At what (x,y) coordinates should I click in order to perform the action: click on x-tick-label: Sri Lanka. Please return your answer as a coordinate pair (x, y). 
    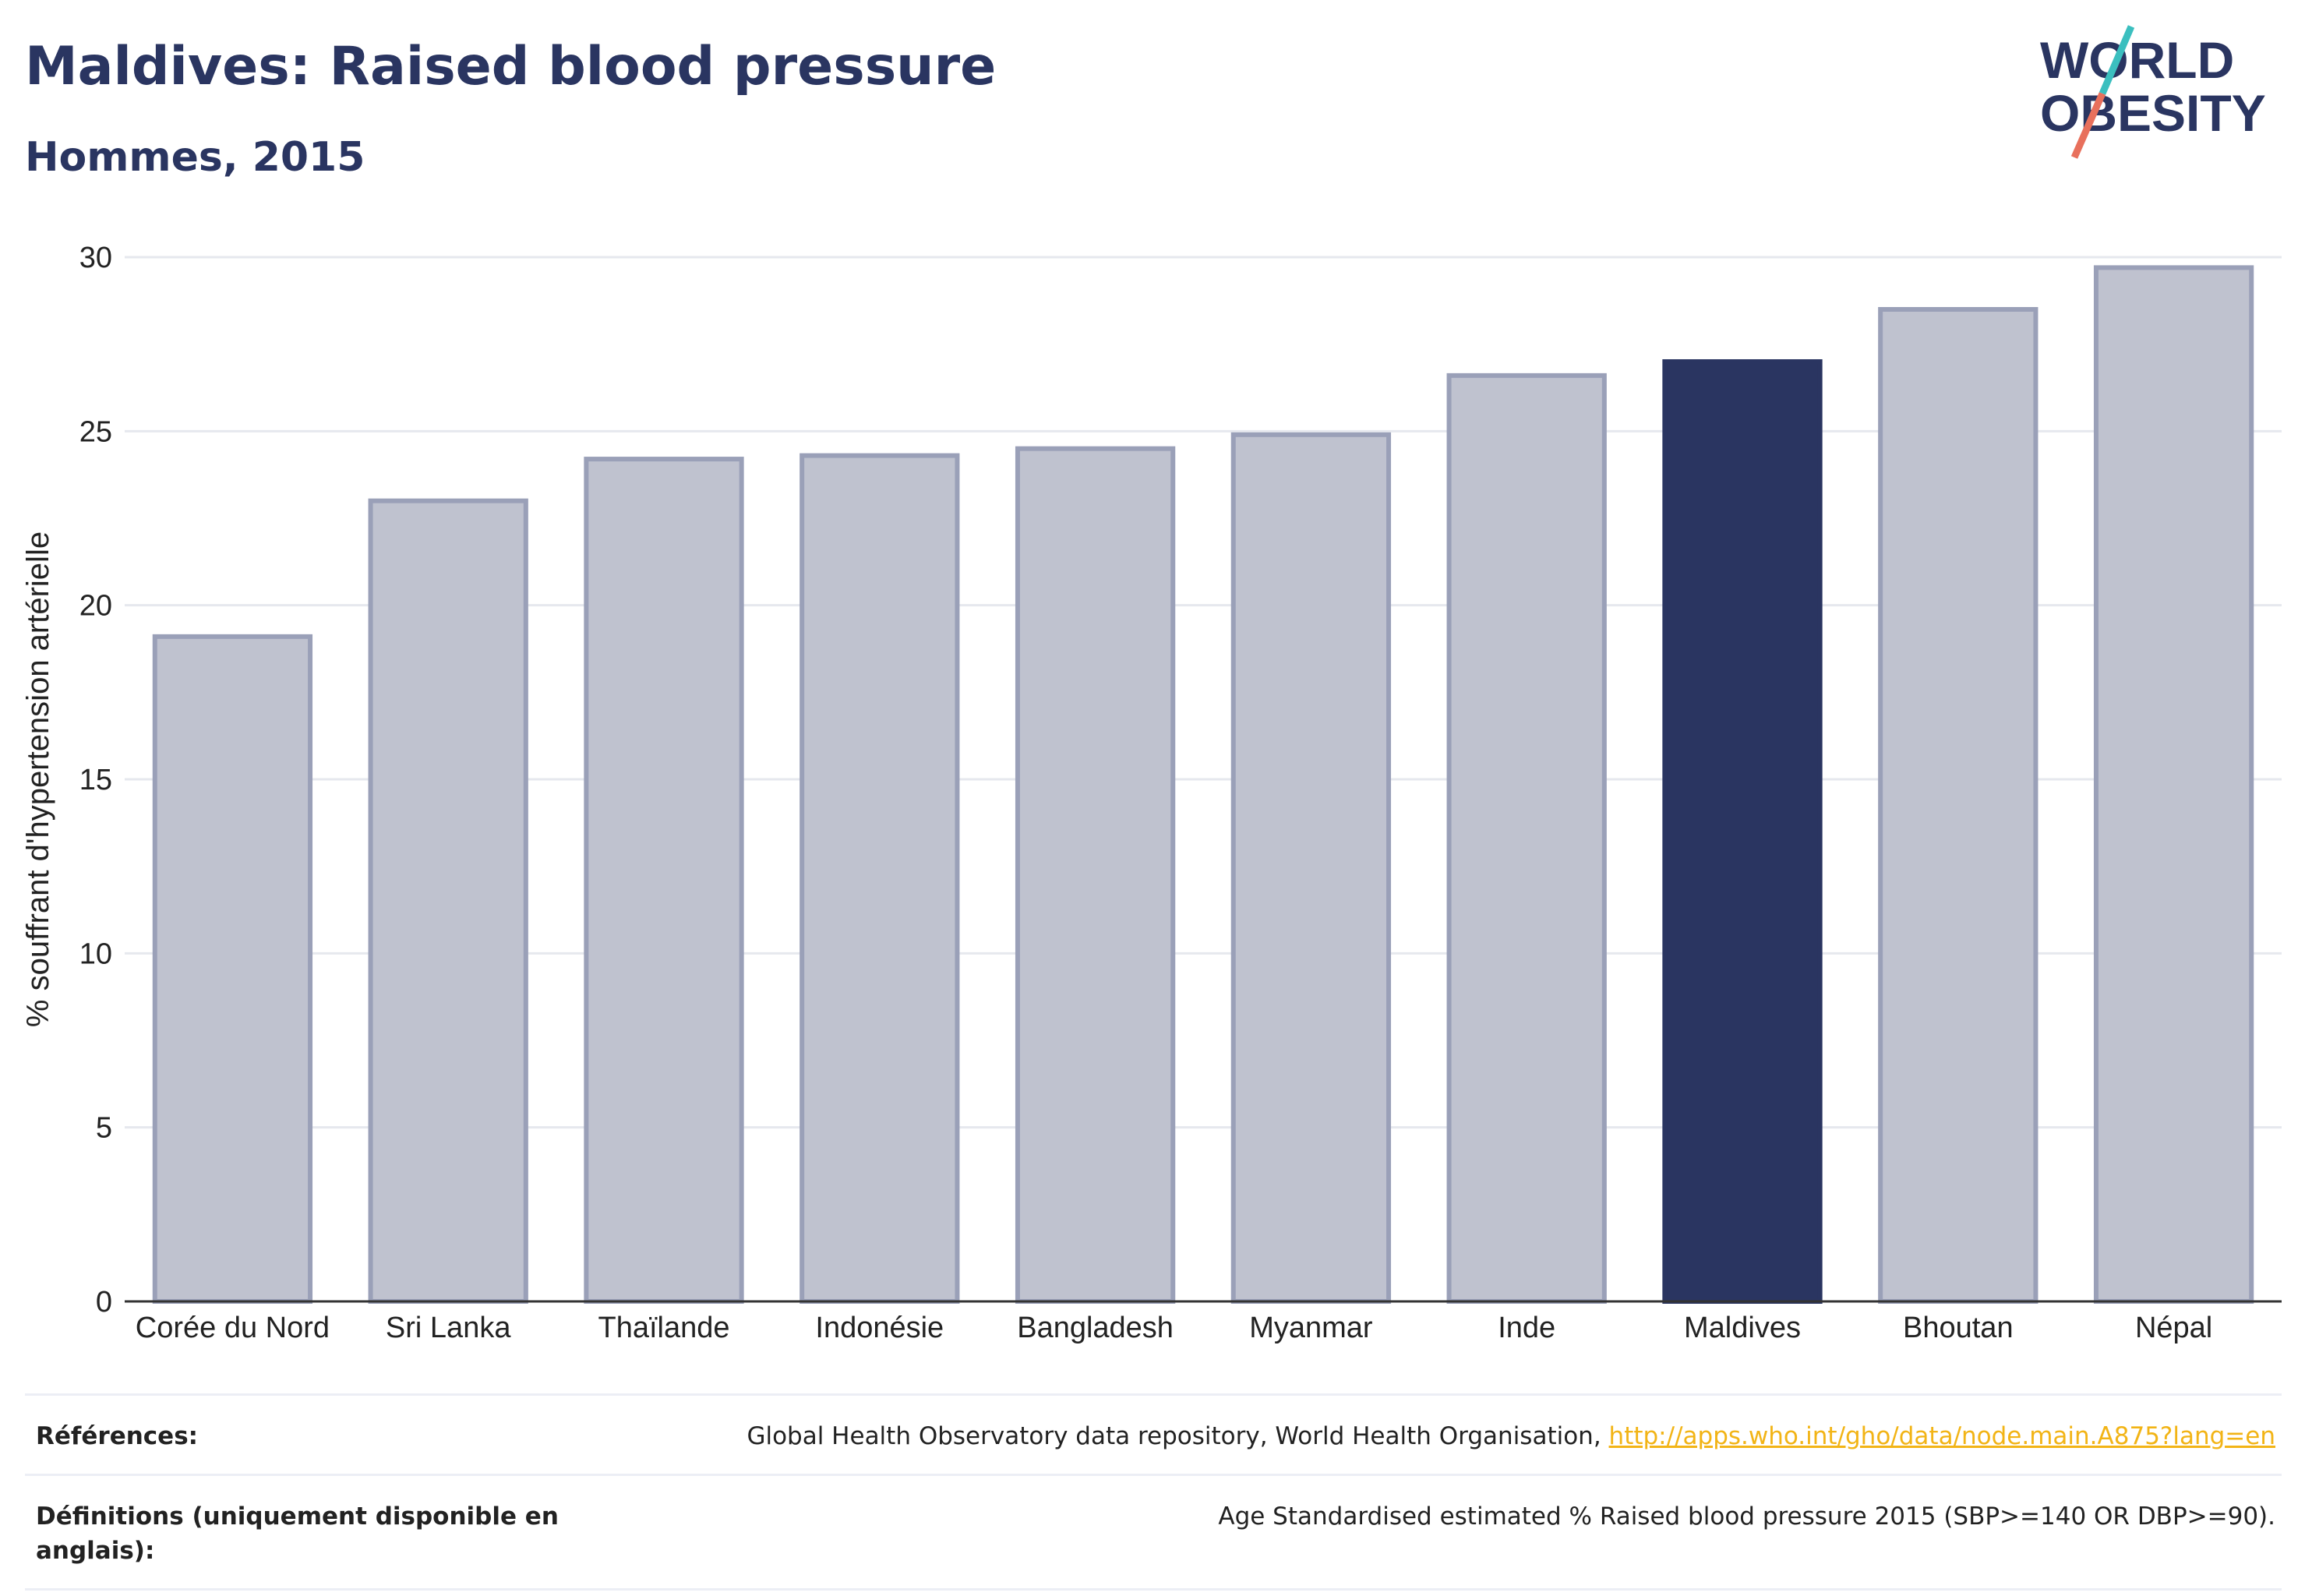
    Looking at the image, I should click on (448, 1328).